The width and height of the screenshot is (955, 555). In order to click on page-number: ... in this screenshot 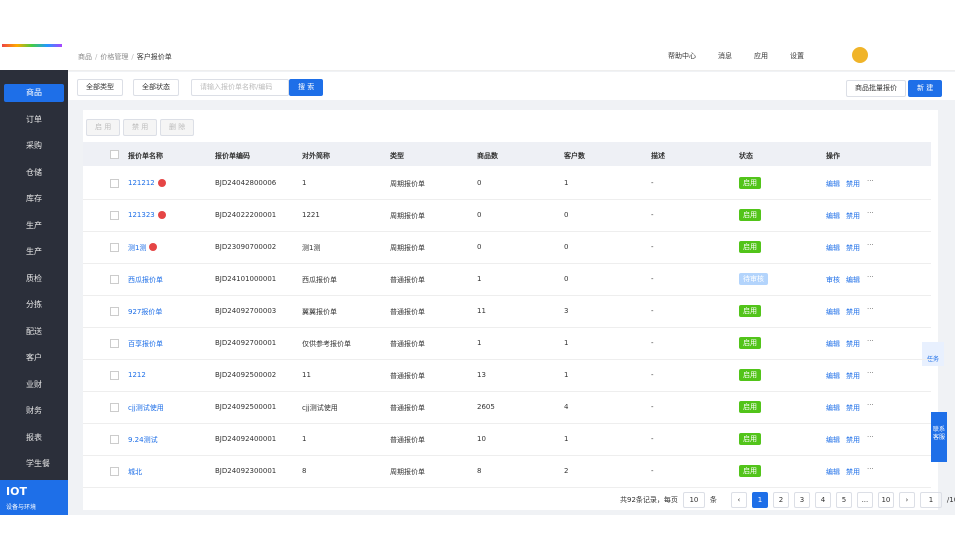, I will do `click(864, 500)`.